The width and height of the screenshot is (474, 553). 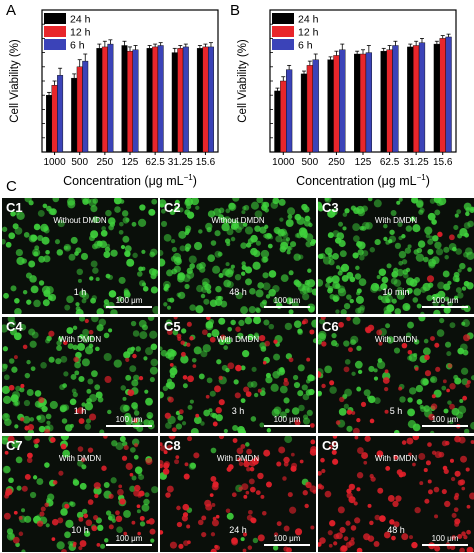 What do you see at coordinates (15, 81) in the screenshot?
I see `y-axis-label: Cell Viability (%)` at bounding box center [15, 81].